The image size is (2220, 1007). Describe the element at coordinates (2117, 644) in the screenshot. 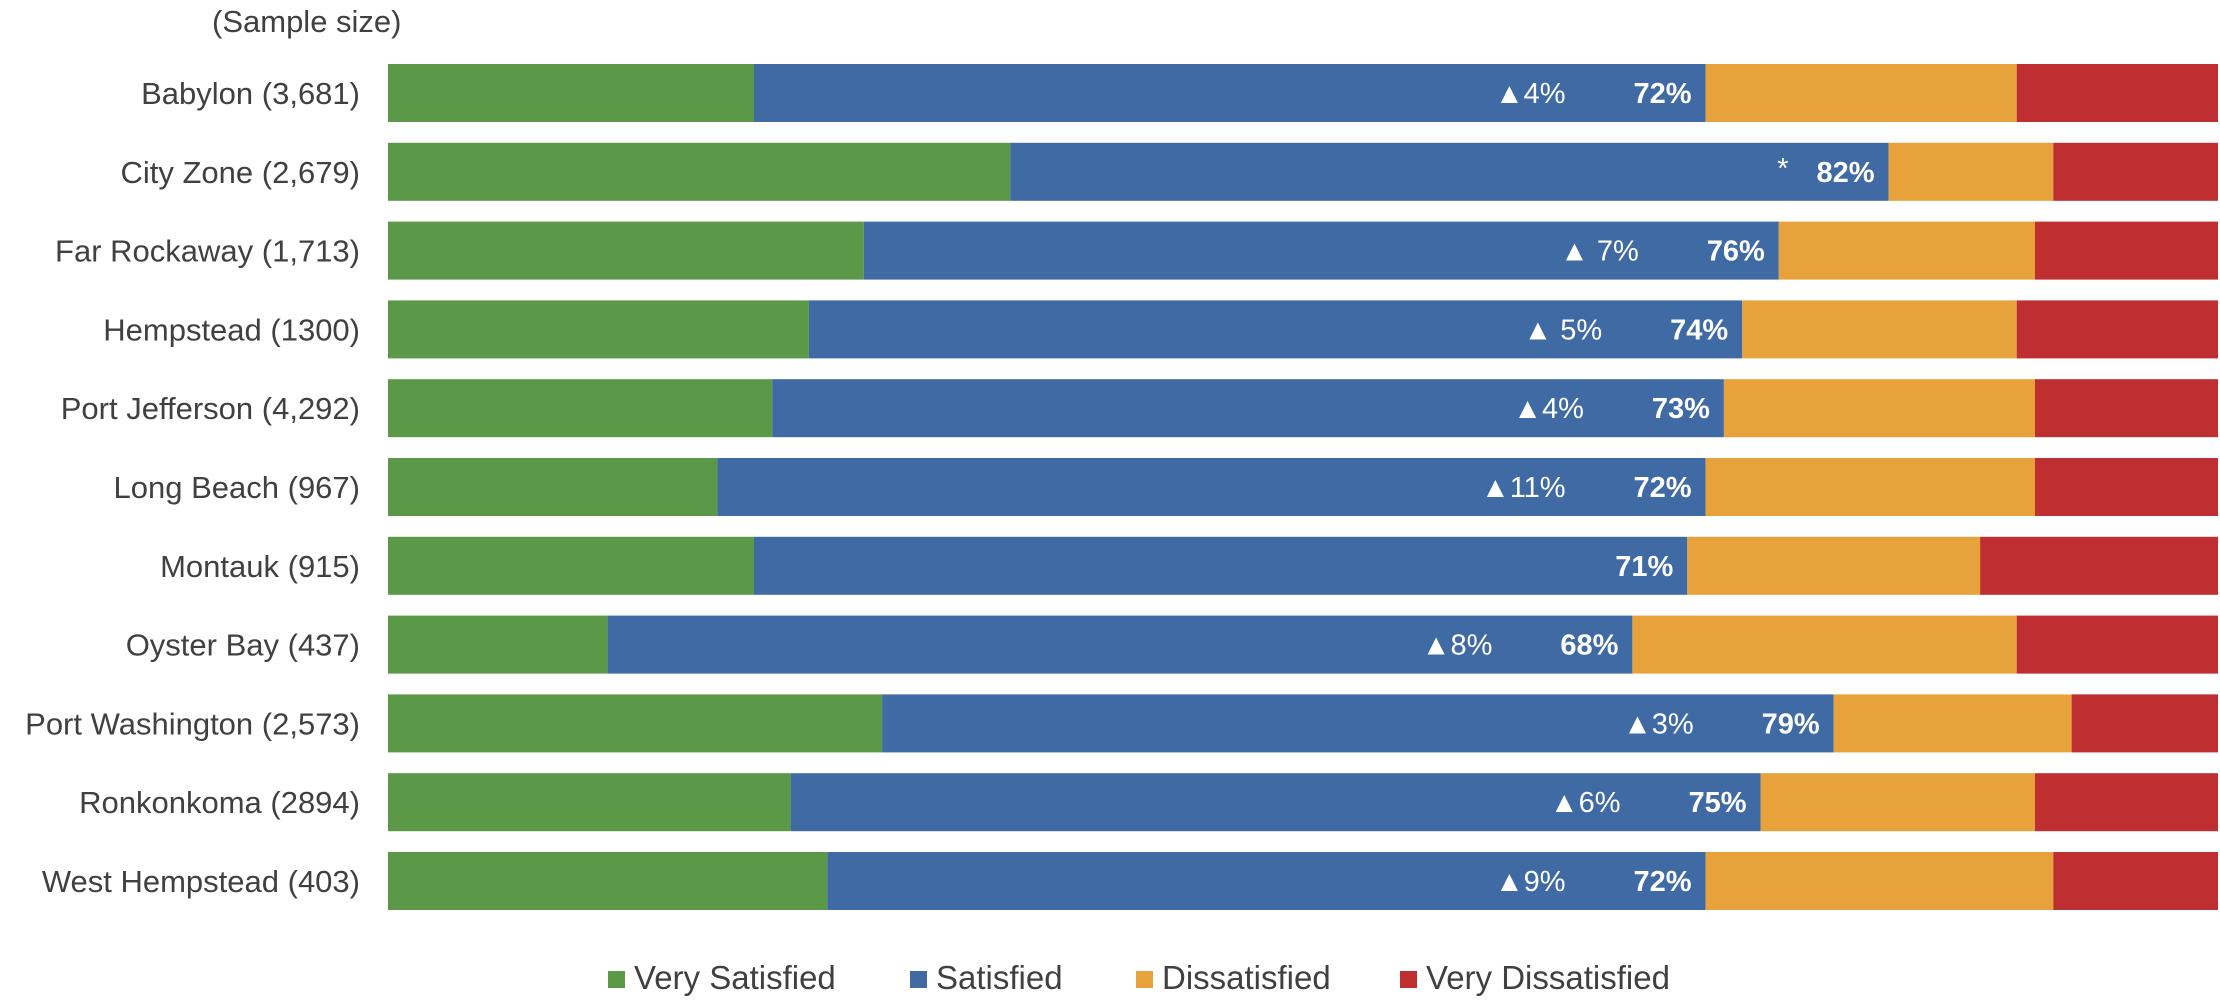

I see `bar-oyster-bay-very-dissatisfied` at that location.